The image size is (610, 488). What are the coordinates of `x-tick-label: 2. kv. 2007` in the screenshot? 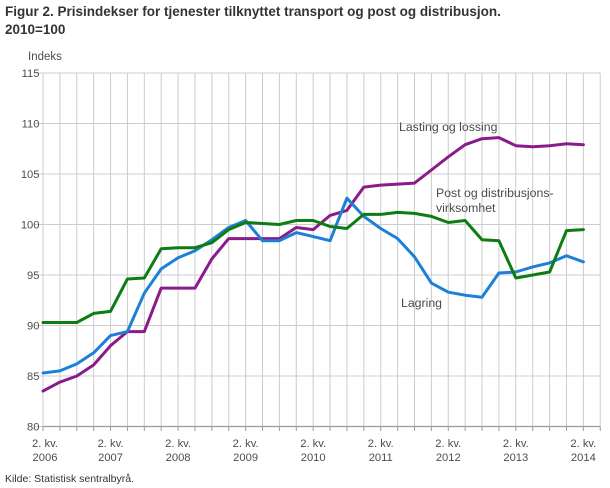 It's located at (111, 451).